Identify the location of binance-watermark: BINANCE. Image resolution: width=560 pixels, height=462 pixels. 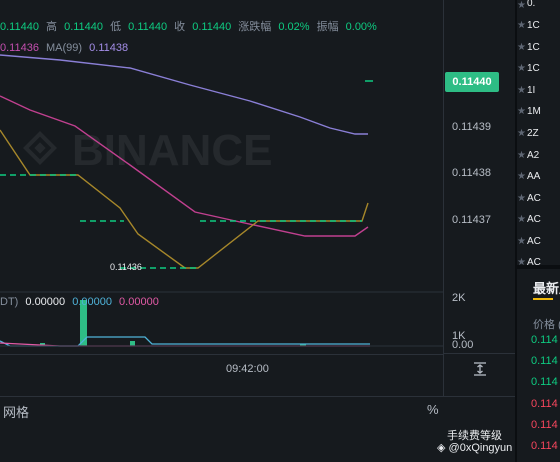
(147, 150).